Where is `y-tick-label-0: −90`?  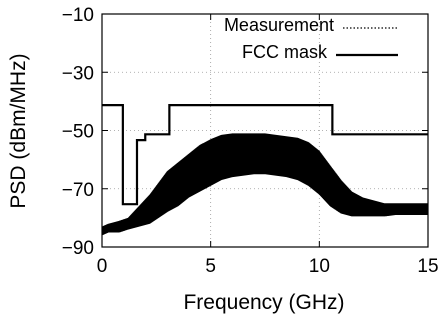 y-tick-label-0: −90 is located at coordinates (78, 248).